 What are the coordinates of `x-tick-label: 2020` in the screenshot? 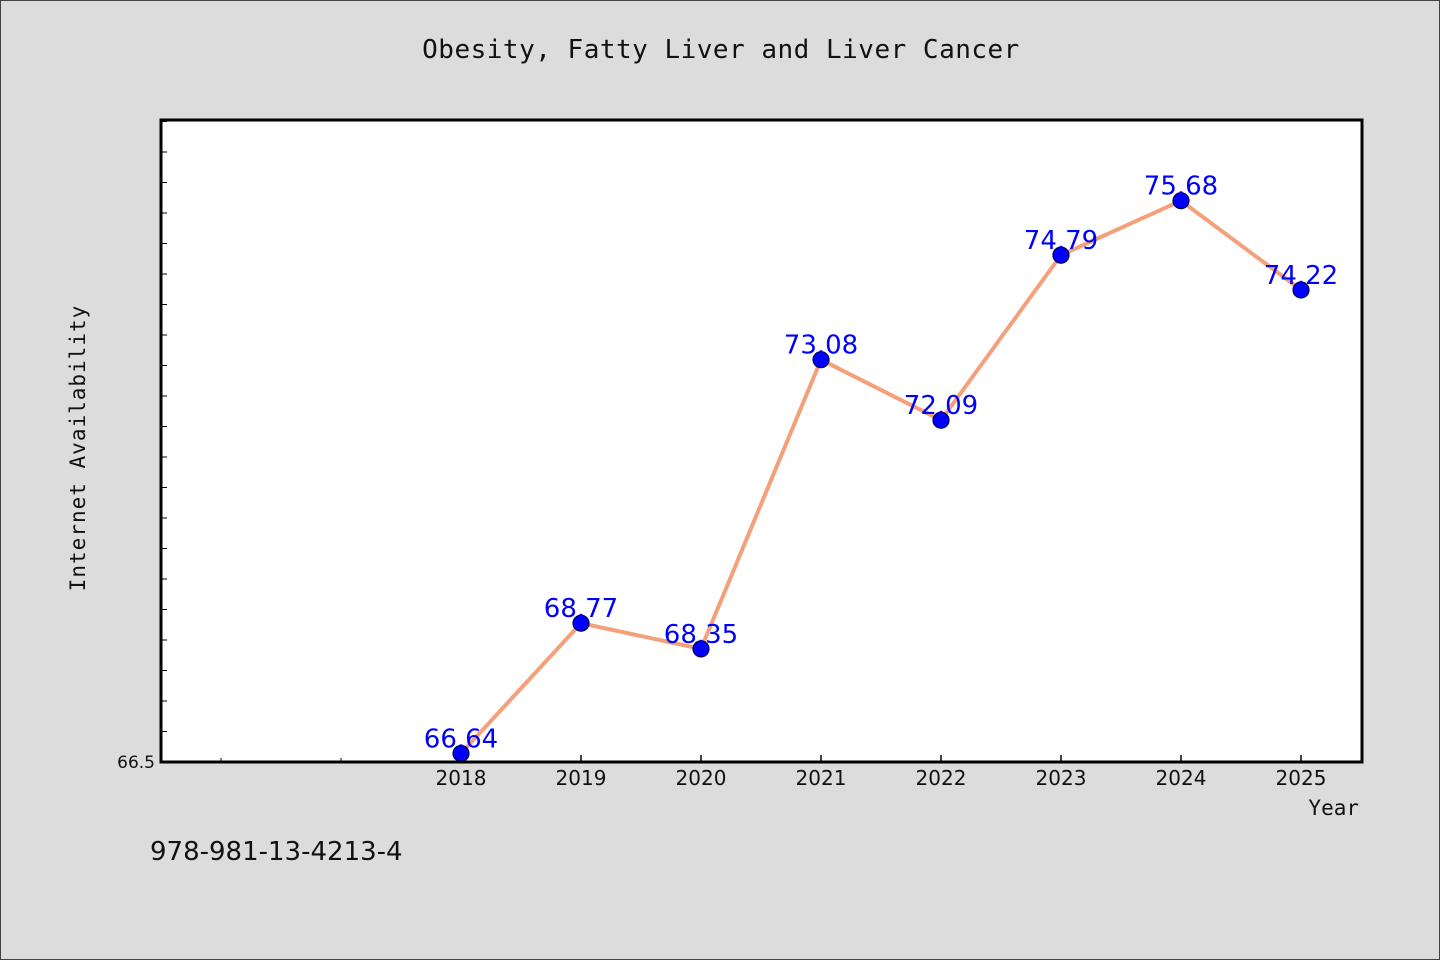 It's located at (701, 778).